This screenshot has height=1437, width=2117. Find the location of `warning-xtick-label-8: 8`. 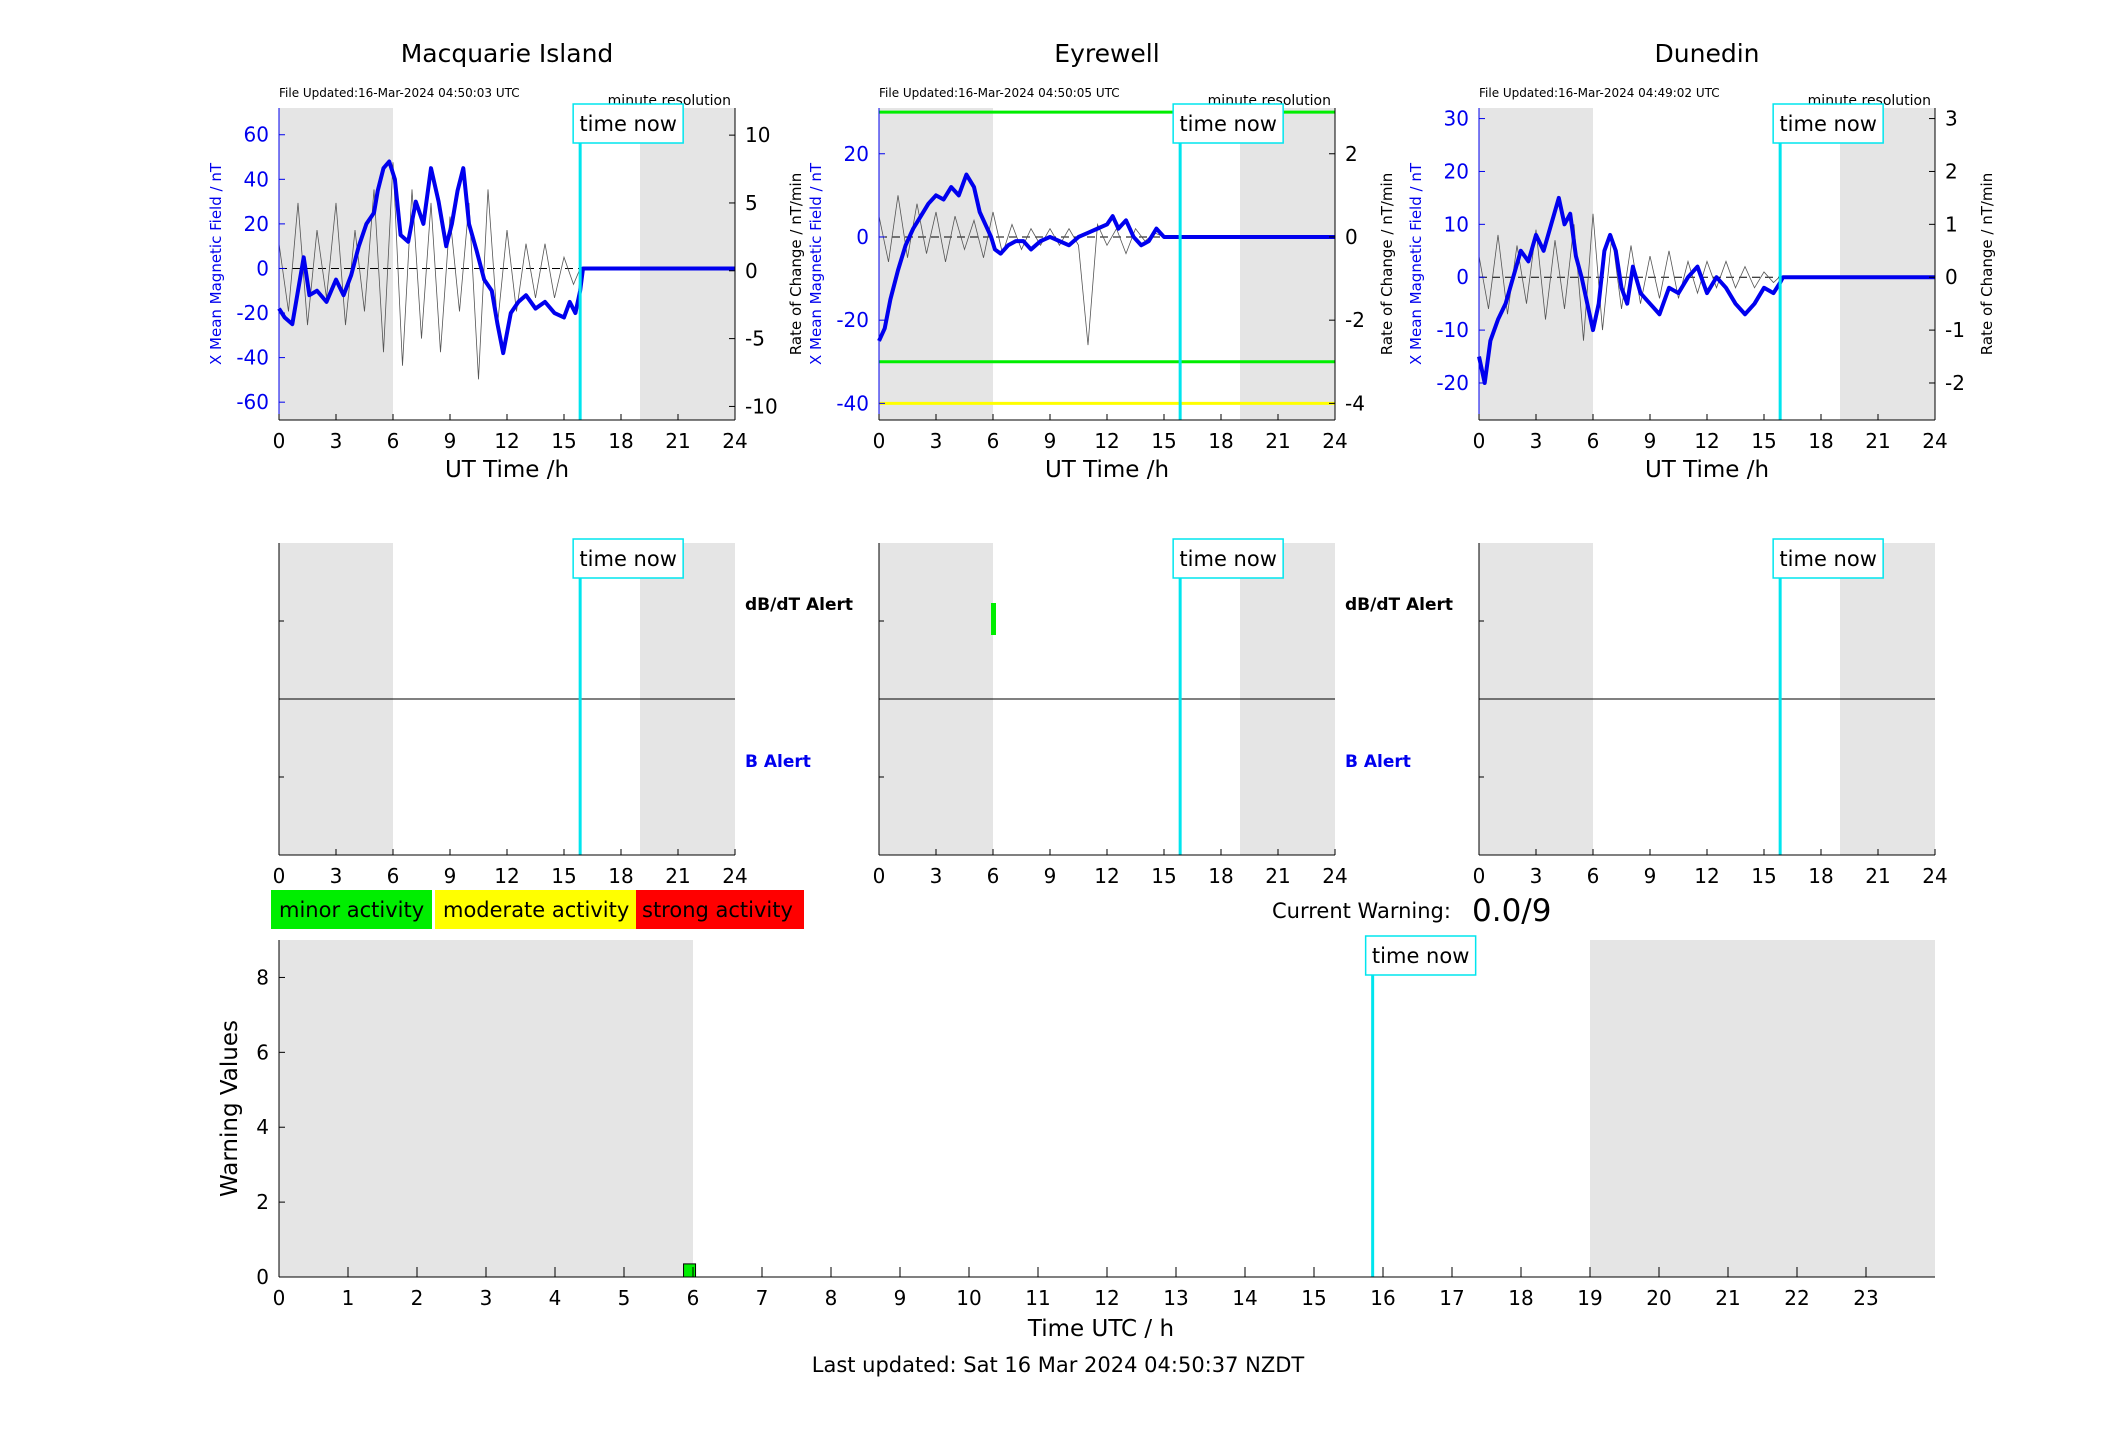

warning-xtick-label-8: 8 is located at coordinates (831, 1298).